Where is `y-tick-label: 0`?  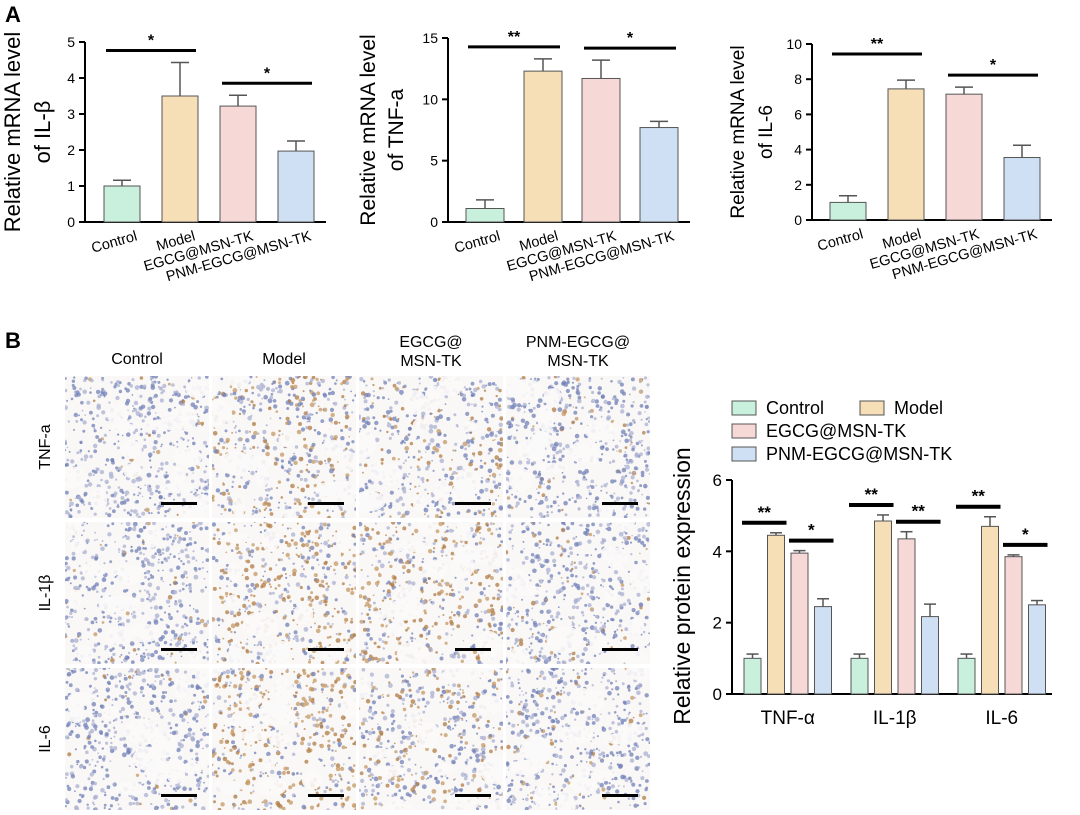
y-tick-label: 0 is located at coordinates (717, 694).